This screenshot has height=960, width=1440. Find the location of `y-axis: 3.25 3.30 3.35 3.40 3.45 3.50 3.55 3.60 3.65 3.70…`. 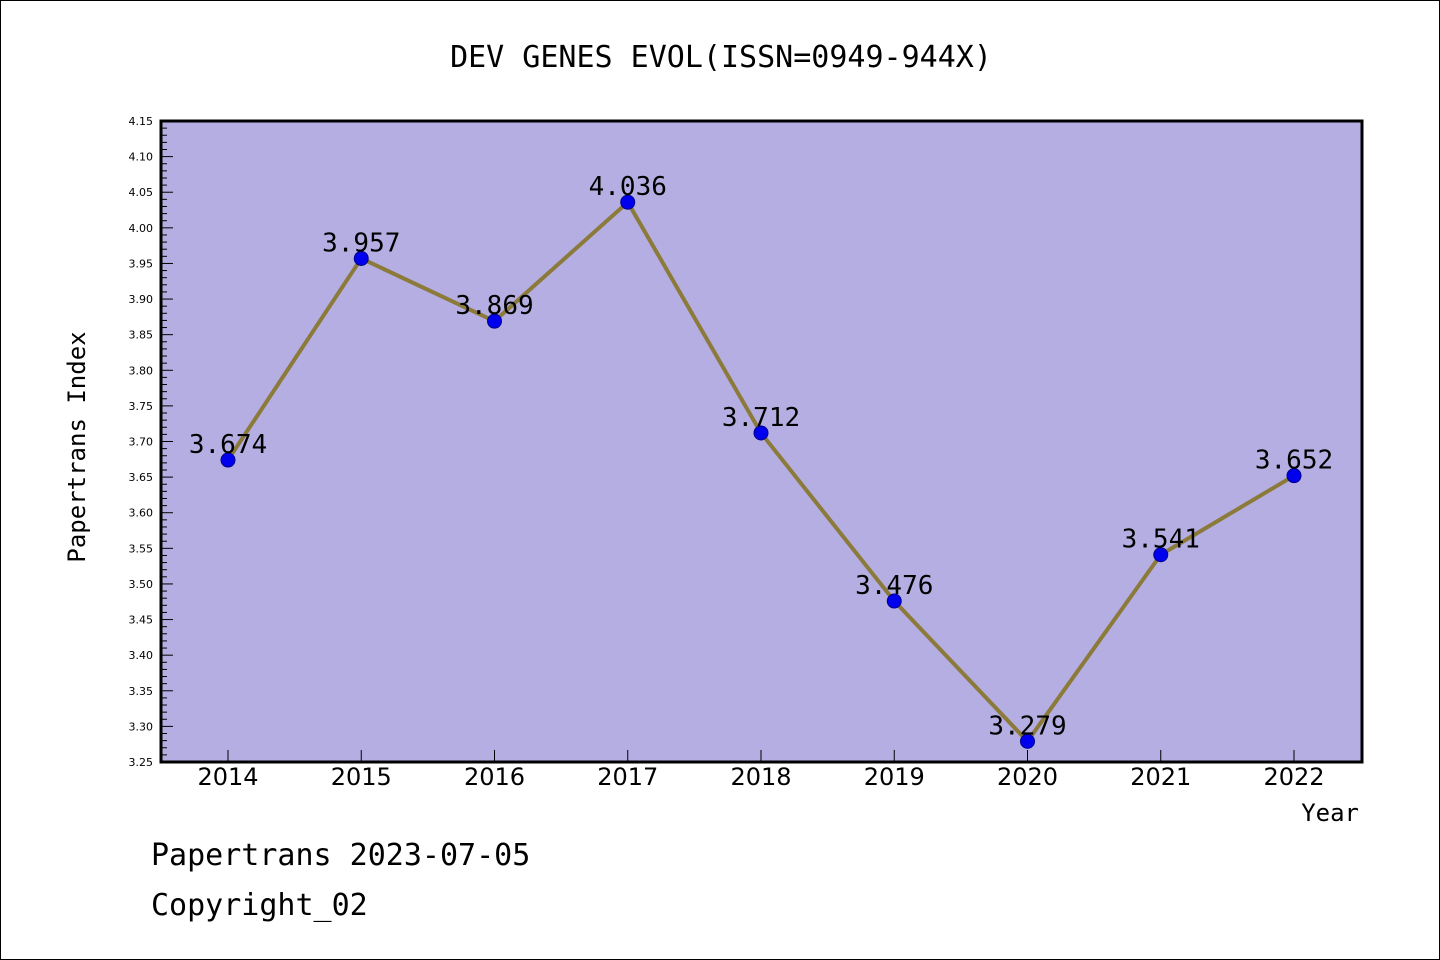

y-axis: 3.25 3.30 3.35 3.40 3.45 3.50 3.55 3.60 3.65 3.70… is located at coordinates (151, 442).